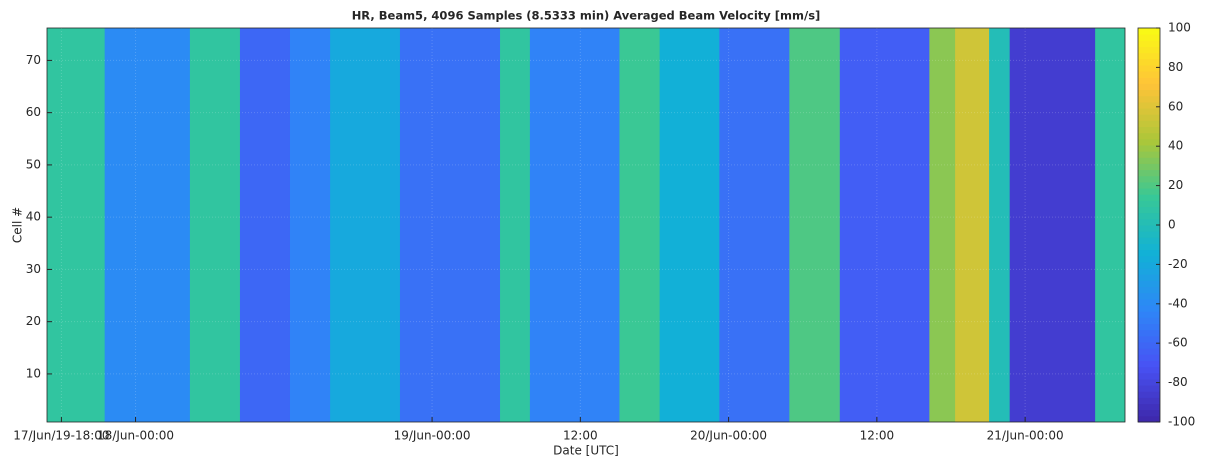 This screenshot has height=464, width=1210. Describe the element at coordinates (1181, 422) in the screenshot. I see `colorbar-tick-label: -100` at that location.